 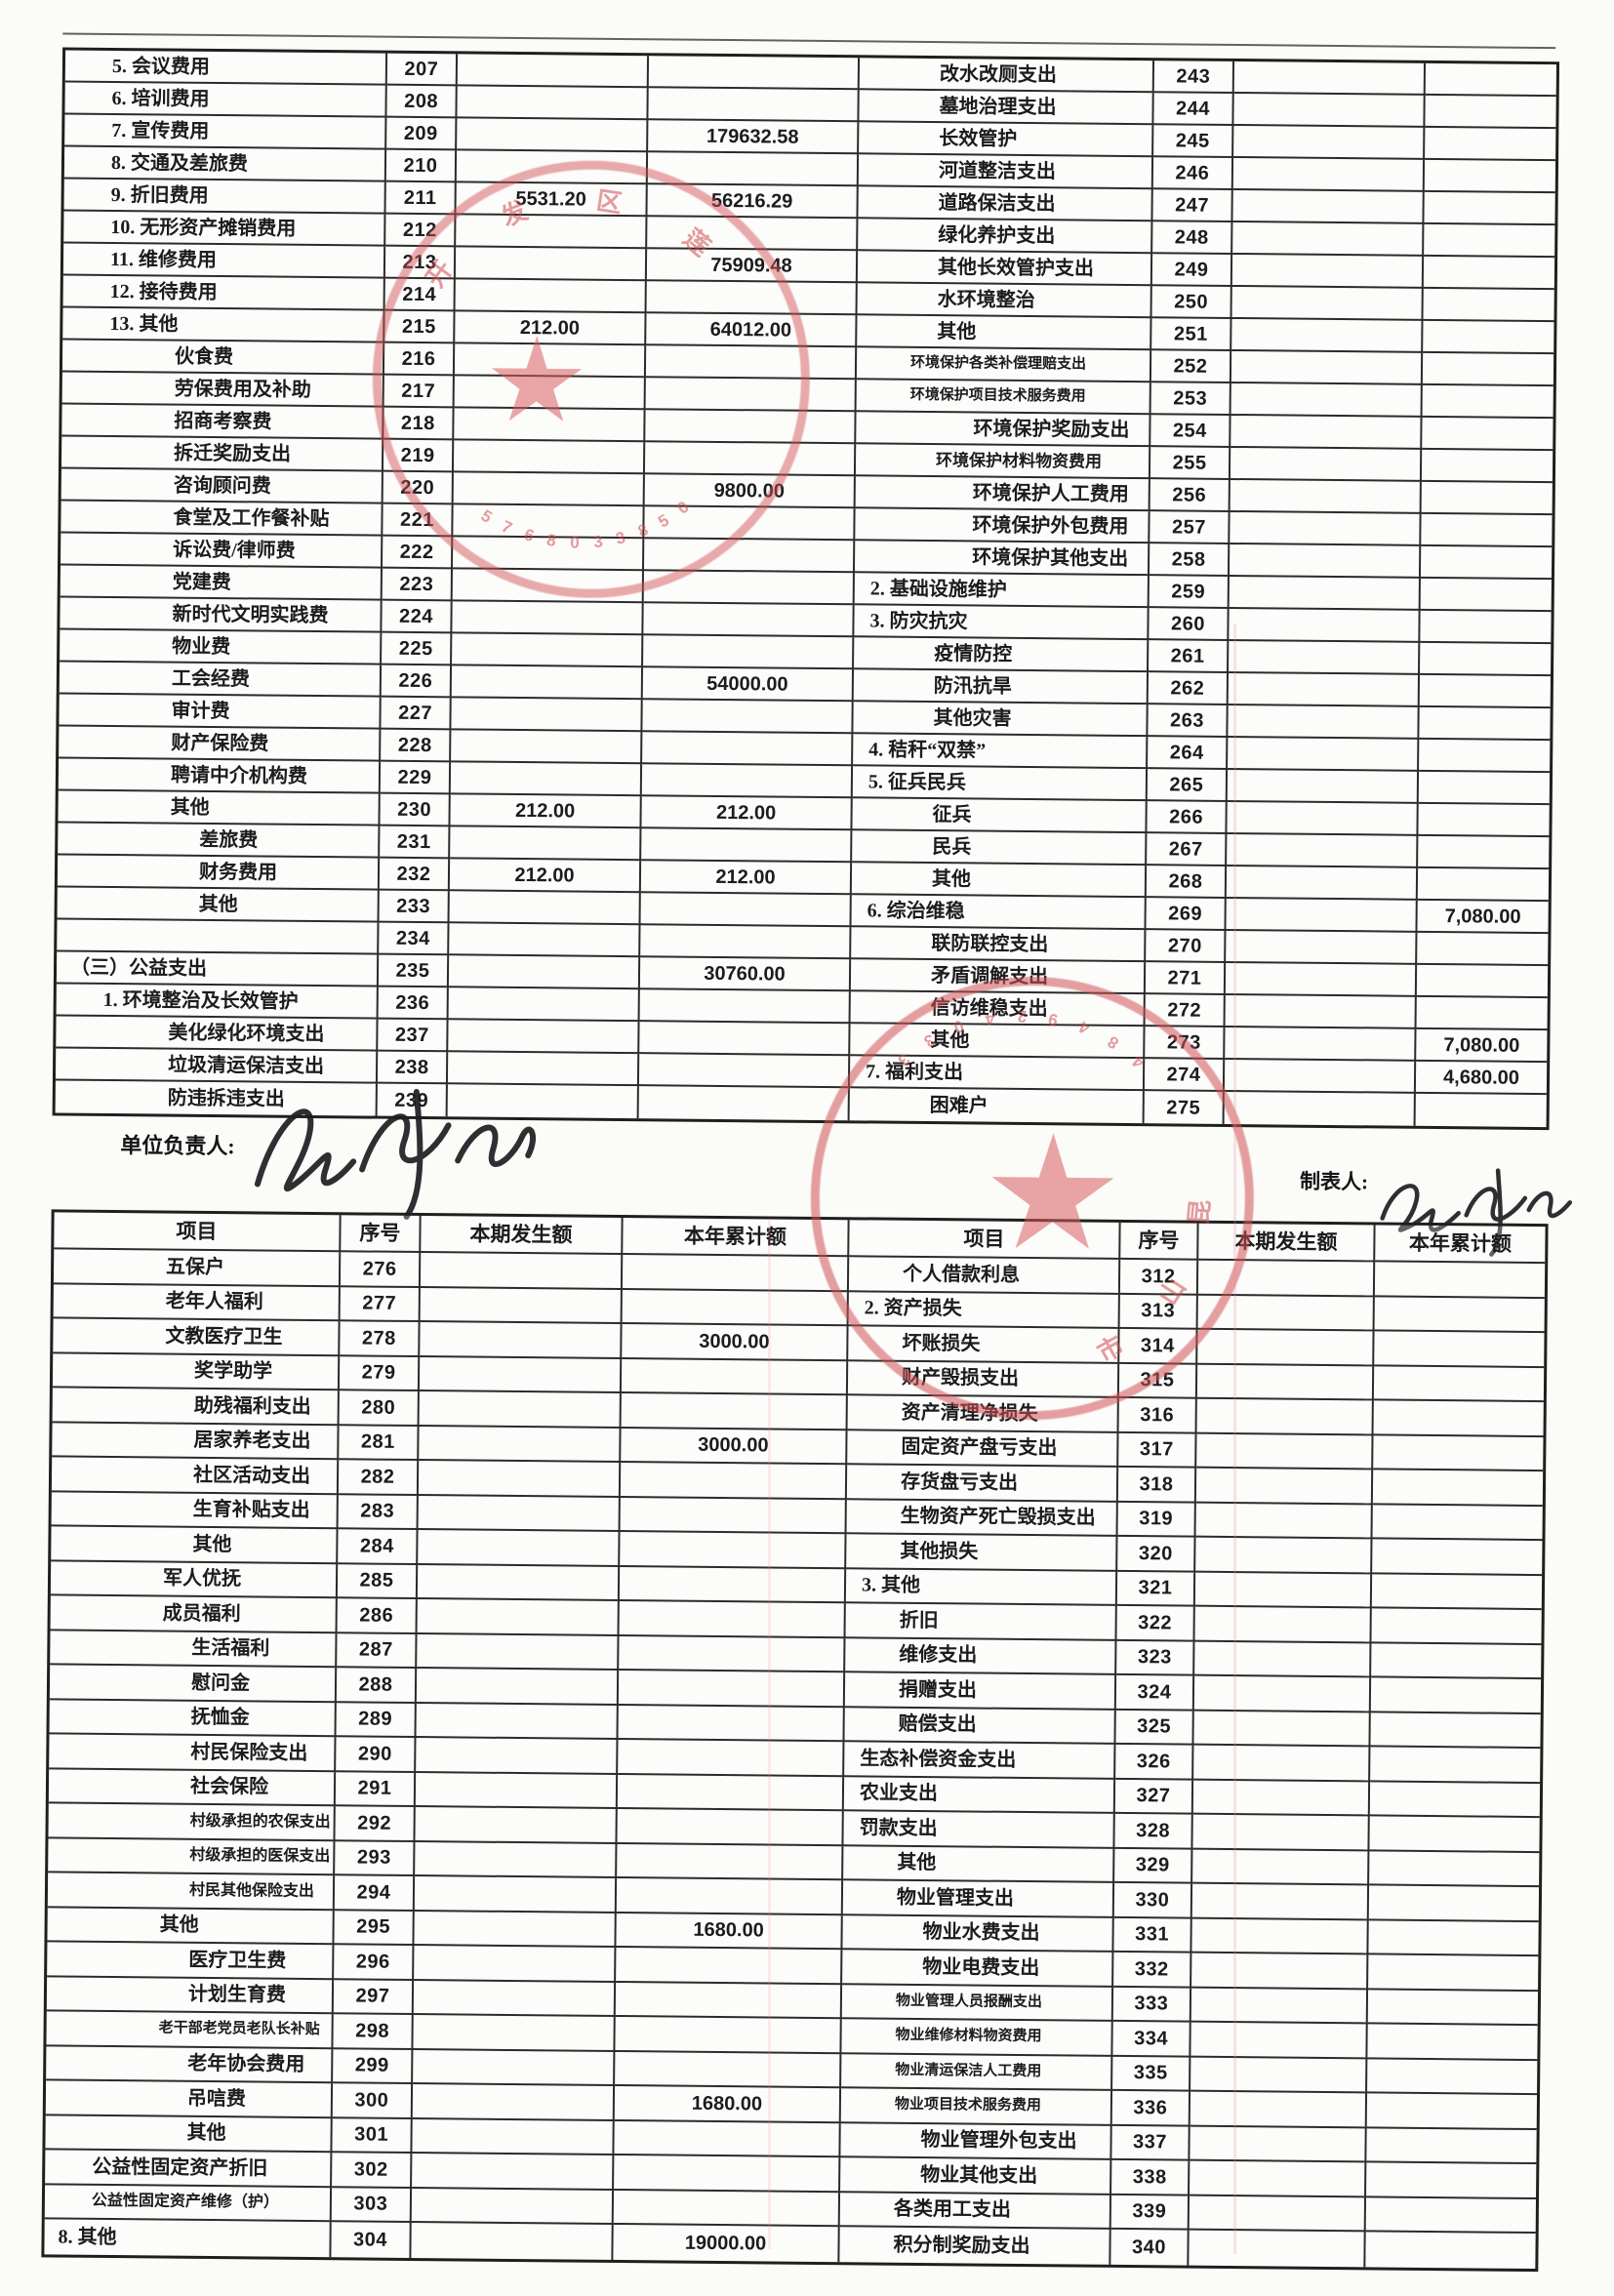 What do you see at coordinates (192, 1788) in the screenshot?
I see `item-cell: 社会保险` at bounding box center [192, 1788].